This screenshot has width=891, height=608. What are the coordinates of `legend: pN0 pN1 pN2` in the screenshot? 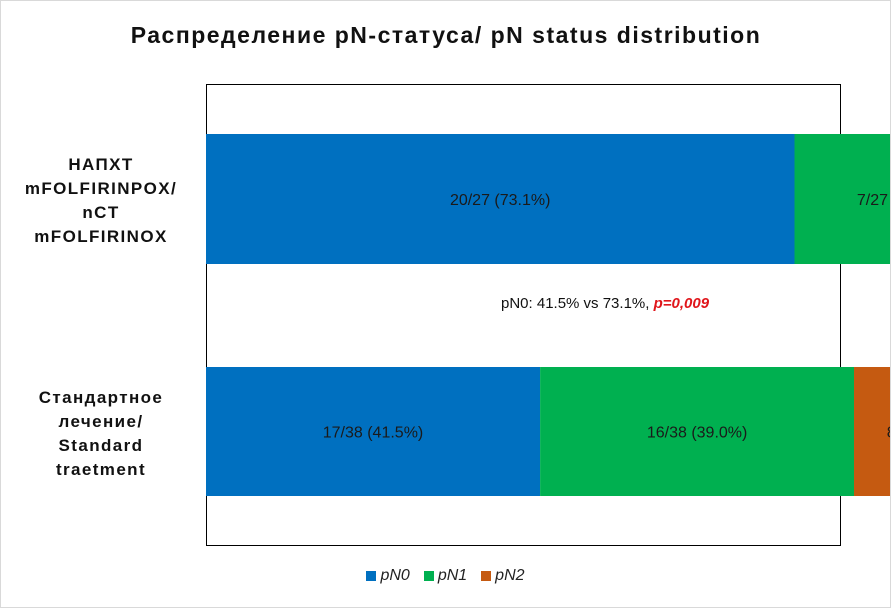 It's located at (445, 576).